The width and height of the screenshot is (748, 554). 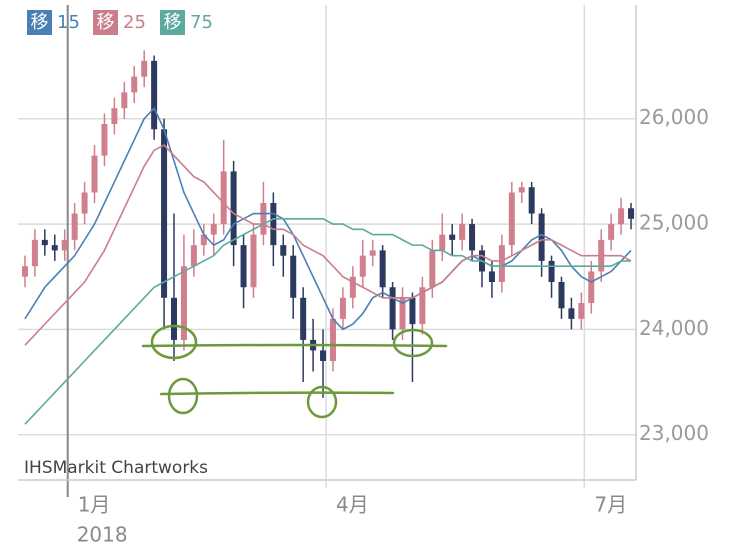 I want to click on x-tick-label: 1月, so click(x=94, y=505).